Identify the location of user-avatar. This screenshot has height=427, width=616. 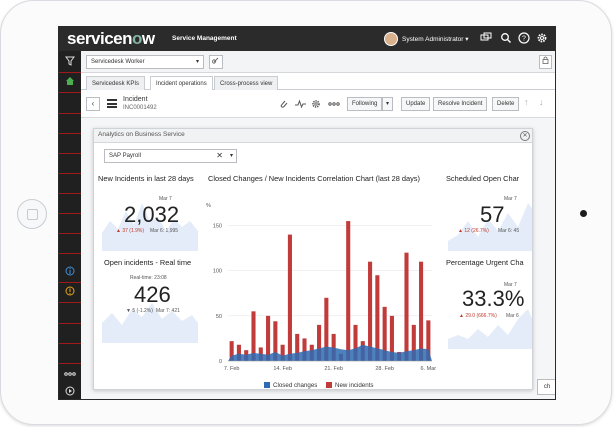
(391, 39).